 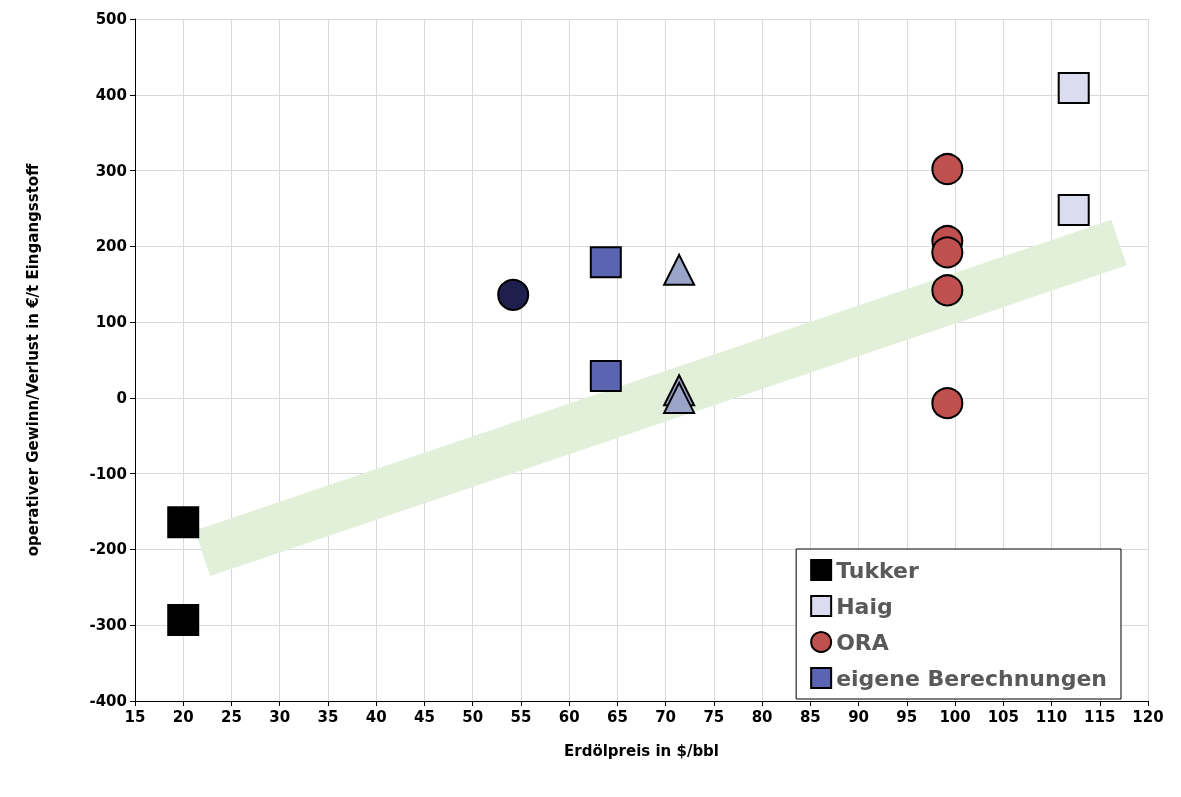 What do you see at coordinates (521, 716) in the screenshot?
I see `x-tick-label: 55` at bounding box center [521, 716].